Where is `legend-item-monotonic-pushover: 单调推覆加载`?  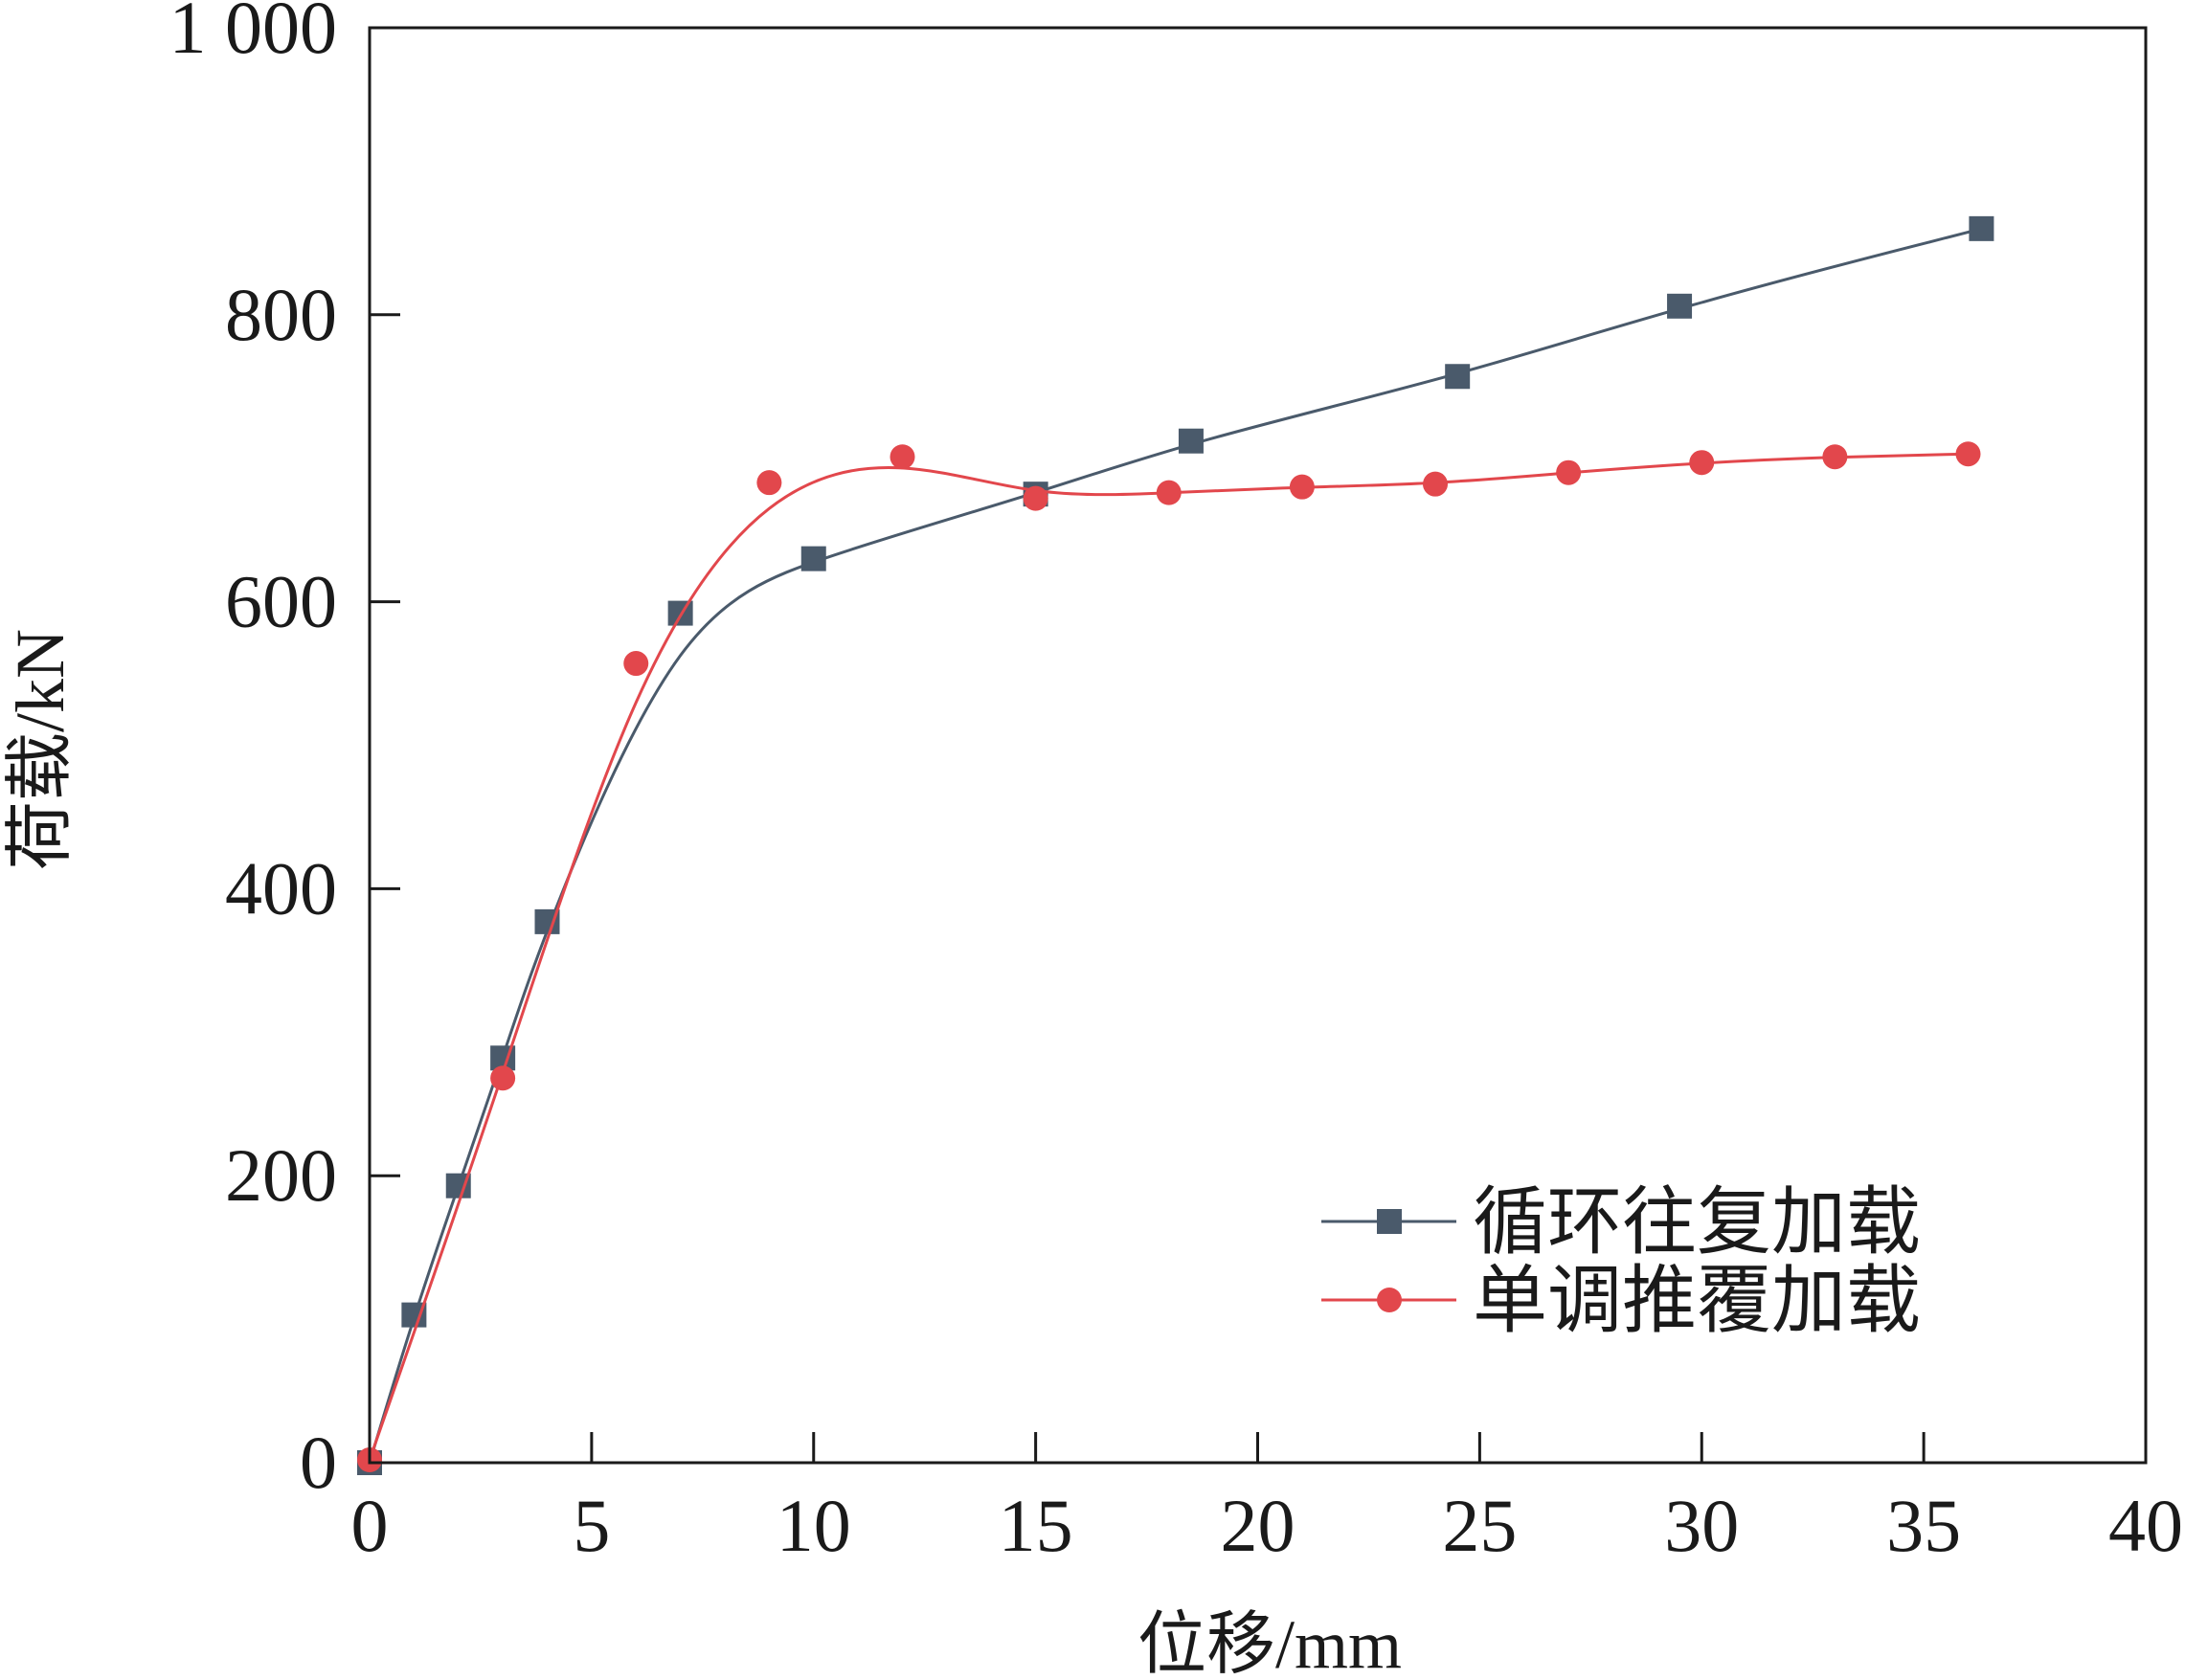 legend-item-monotonic-pushover: 单调推覆加载 is located at coordinates (1621, 1301).